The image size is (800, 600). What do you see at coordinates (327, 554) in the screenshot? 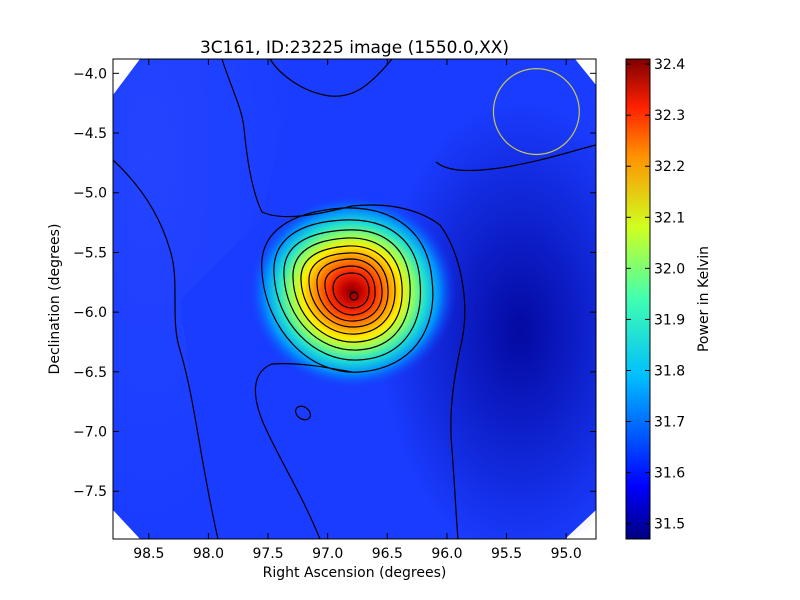
I see `x-tick-label: 97.0` at bounding box center [327, 554].